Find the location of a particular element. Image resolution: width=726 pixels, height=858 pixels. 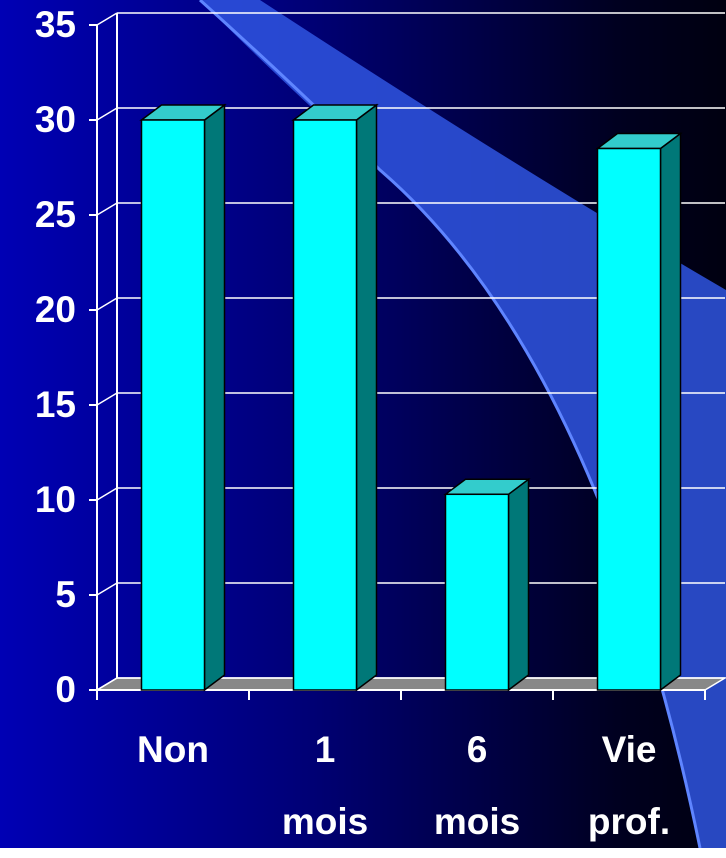

y-tick-label: 25 is located at coordinates (55, 214).